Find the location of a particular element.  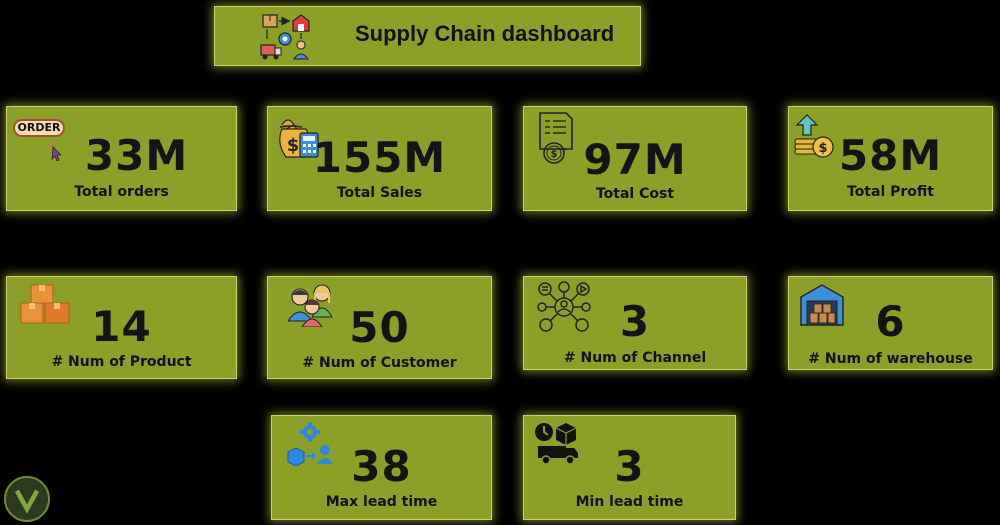

page-title: Supply Chain dashboard is located at coordinates (485, 33).